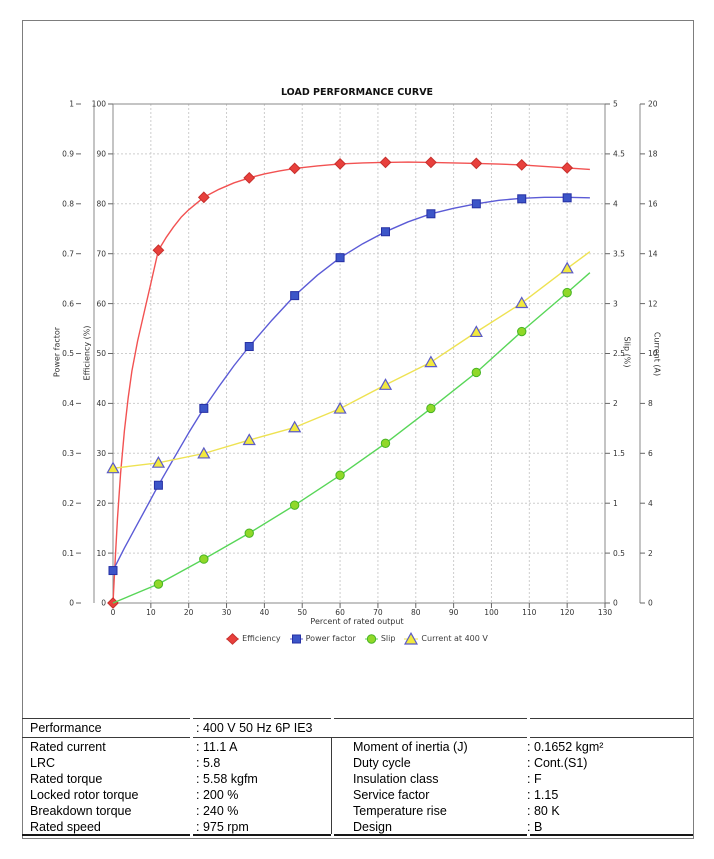  Describe the element at coordinates (68, 204) in the screenshot. I see `svg-text: 0.8` at that location.